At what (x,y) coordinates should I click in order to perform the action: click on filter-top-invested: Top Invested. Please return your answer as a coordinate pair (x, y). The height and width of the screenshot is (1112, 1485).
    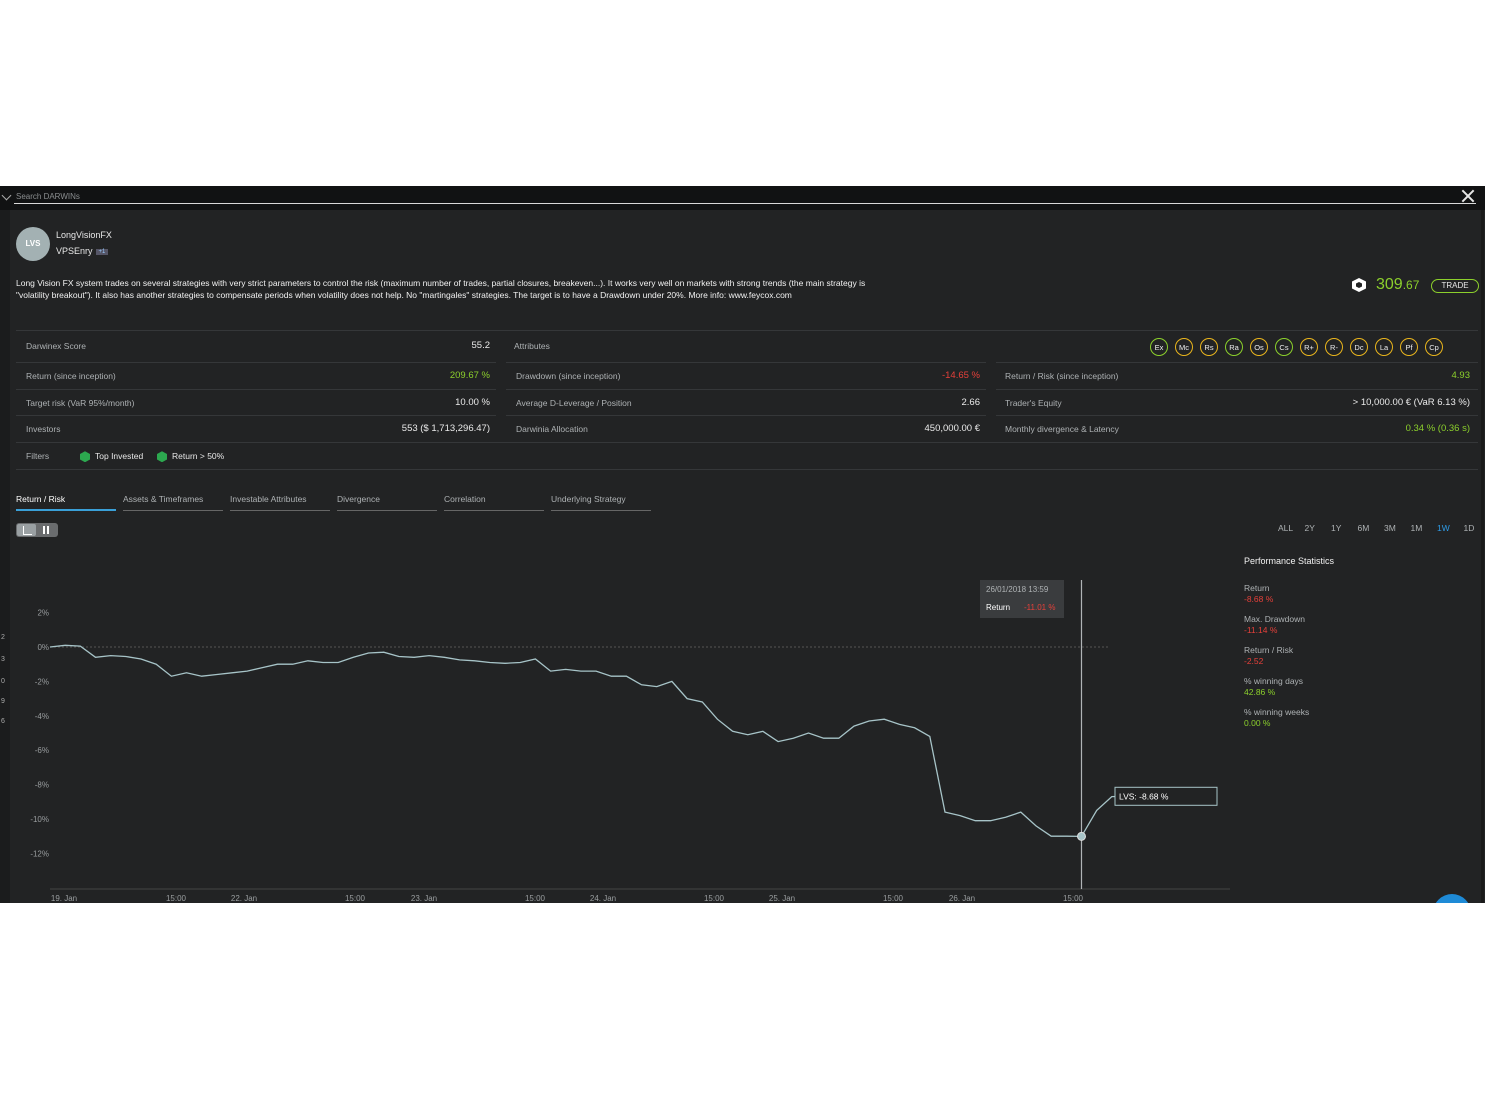
    Looking at the image, I should click on (112, 457).